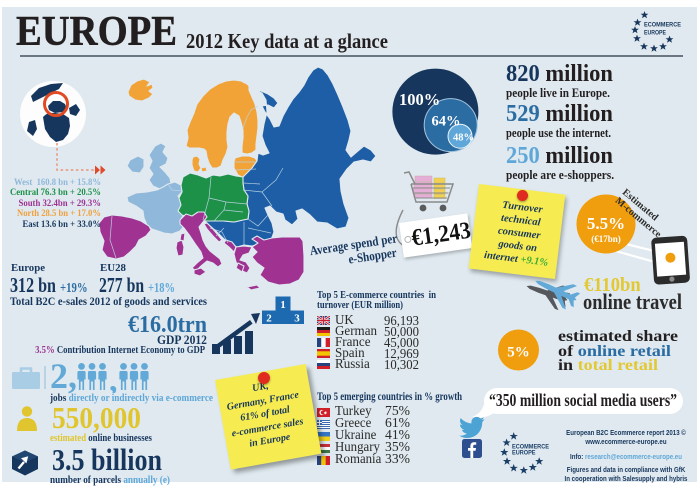 Image resolution: width=700 pixels, height=489 pixels. Describe the element at coordinates (283, 305) in the screenshot. I see `svg-text: 1` at that location.